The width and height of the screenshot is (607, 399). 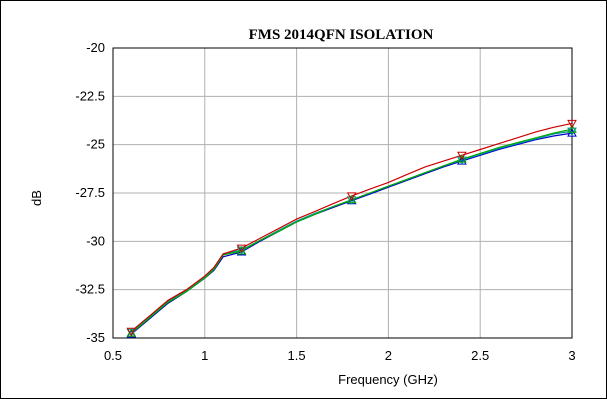 I want to click on x-tick-label: 1.5, so click(x=297, y=355).